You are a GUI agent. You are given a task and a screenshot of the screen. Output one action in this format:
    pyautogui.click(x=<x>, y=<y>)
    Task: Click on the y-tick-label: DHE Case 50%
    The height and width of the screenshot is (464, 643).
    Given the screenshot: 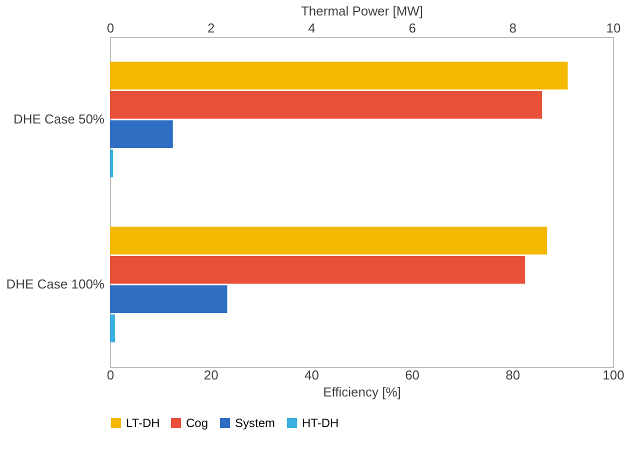 What is the action you would take?
    pyautogui.click(x=59, y=119)
    